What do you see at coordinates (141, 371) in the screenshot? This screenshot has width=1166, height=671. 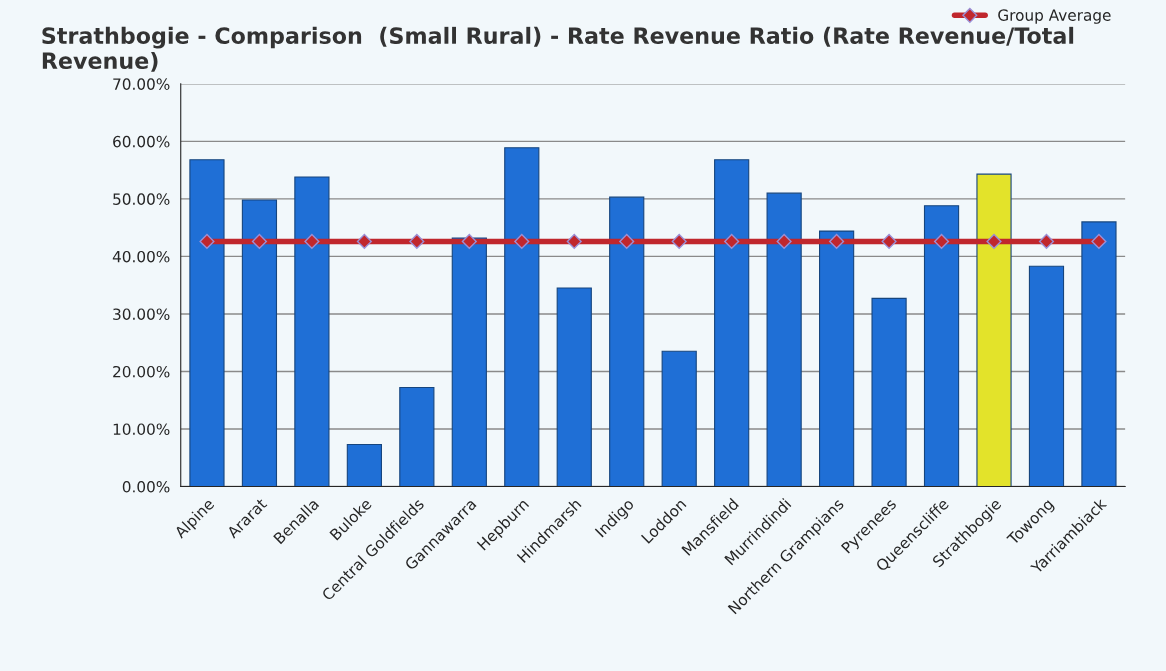 I see `y-tick-label: 20.00%` at bounding box center [141, 371].